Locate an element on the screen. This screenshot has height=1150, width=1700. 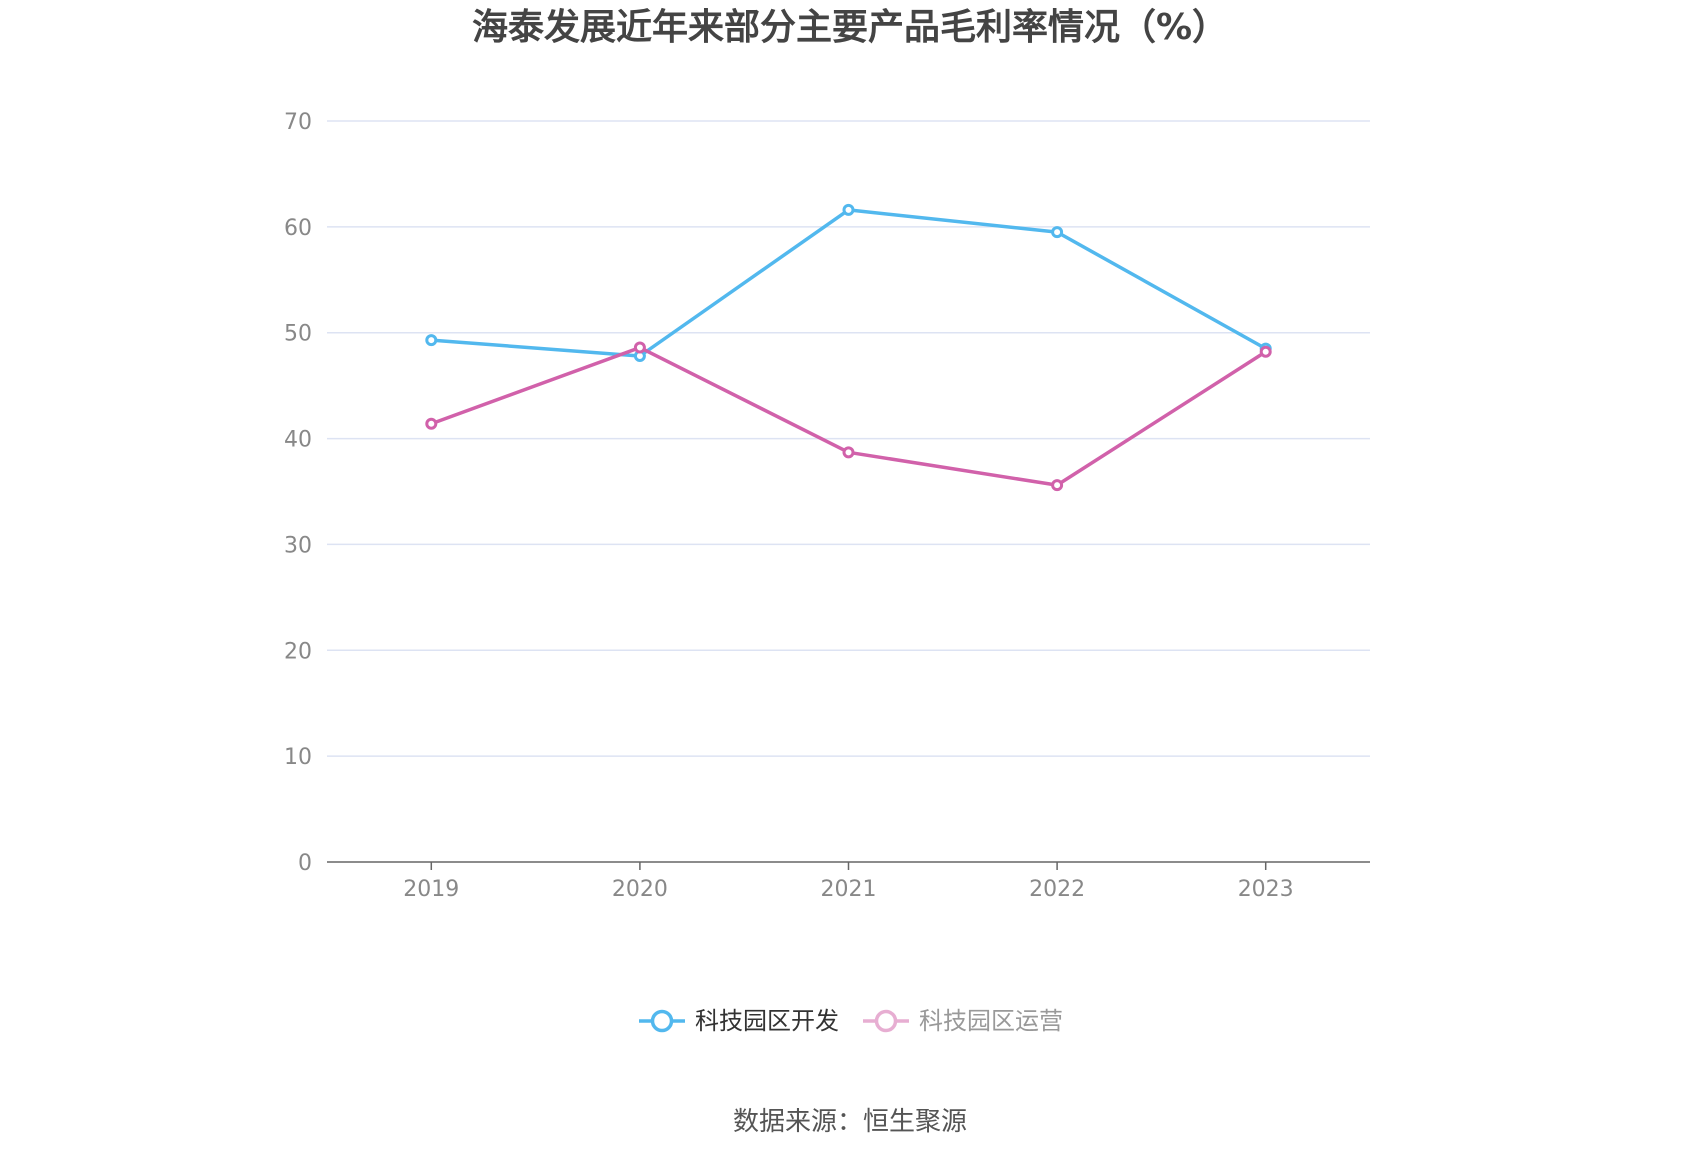
legend-label: 科技园区运营 is located at coordinates (991, 1021).